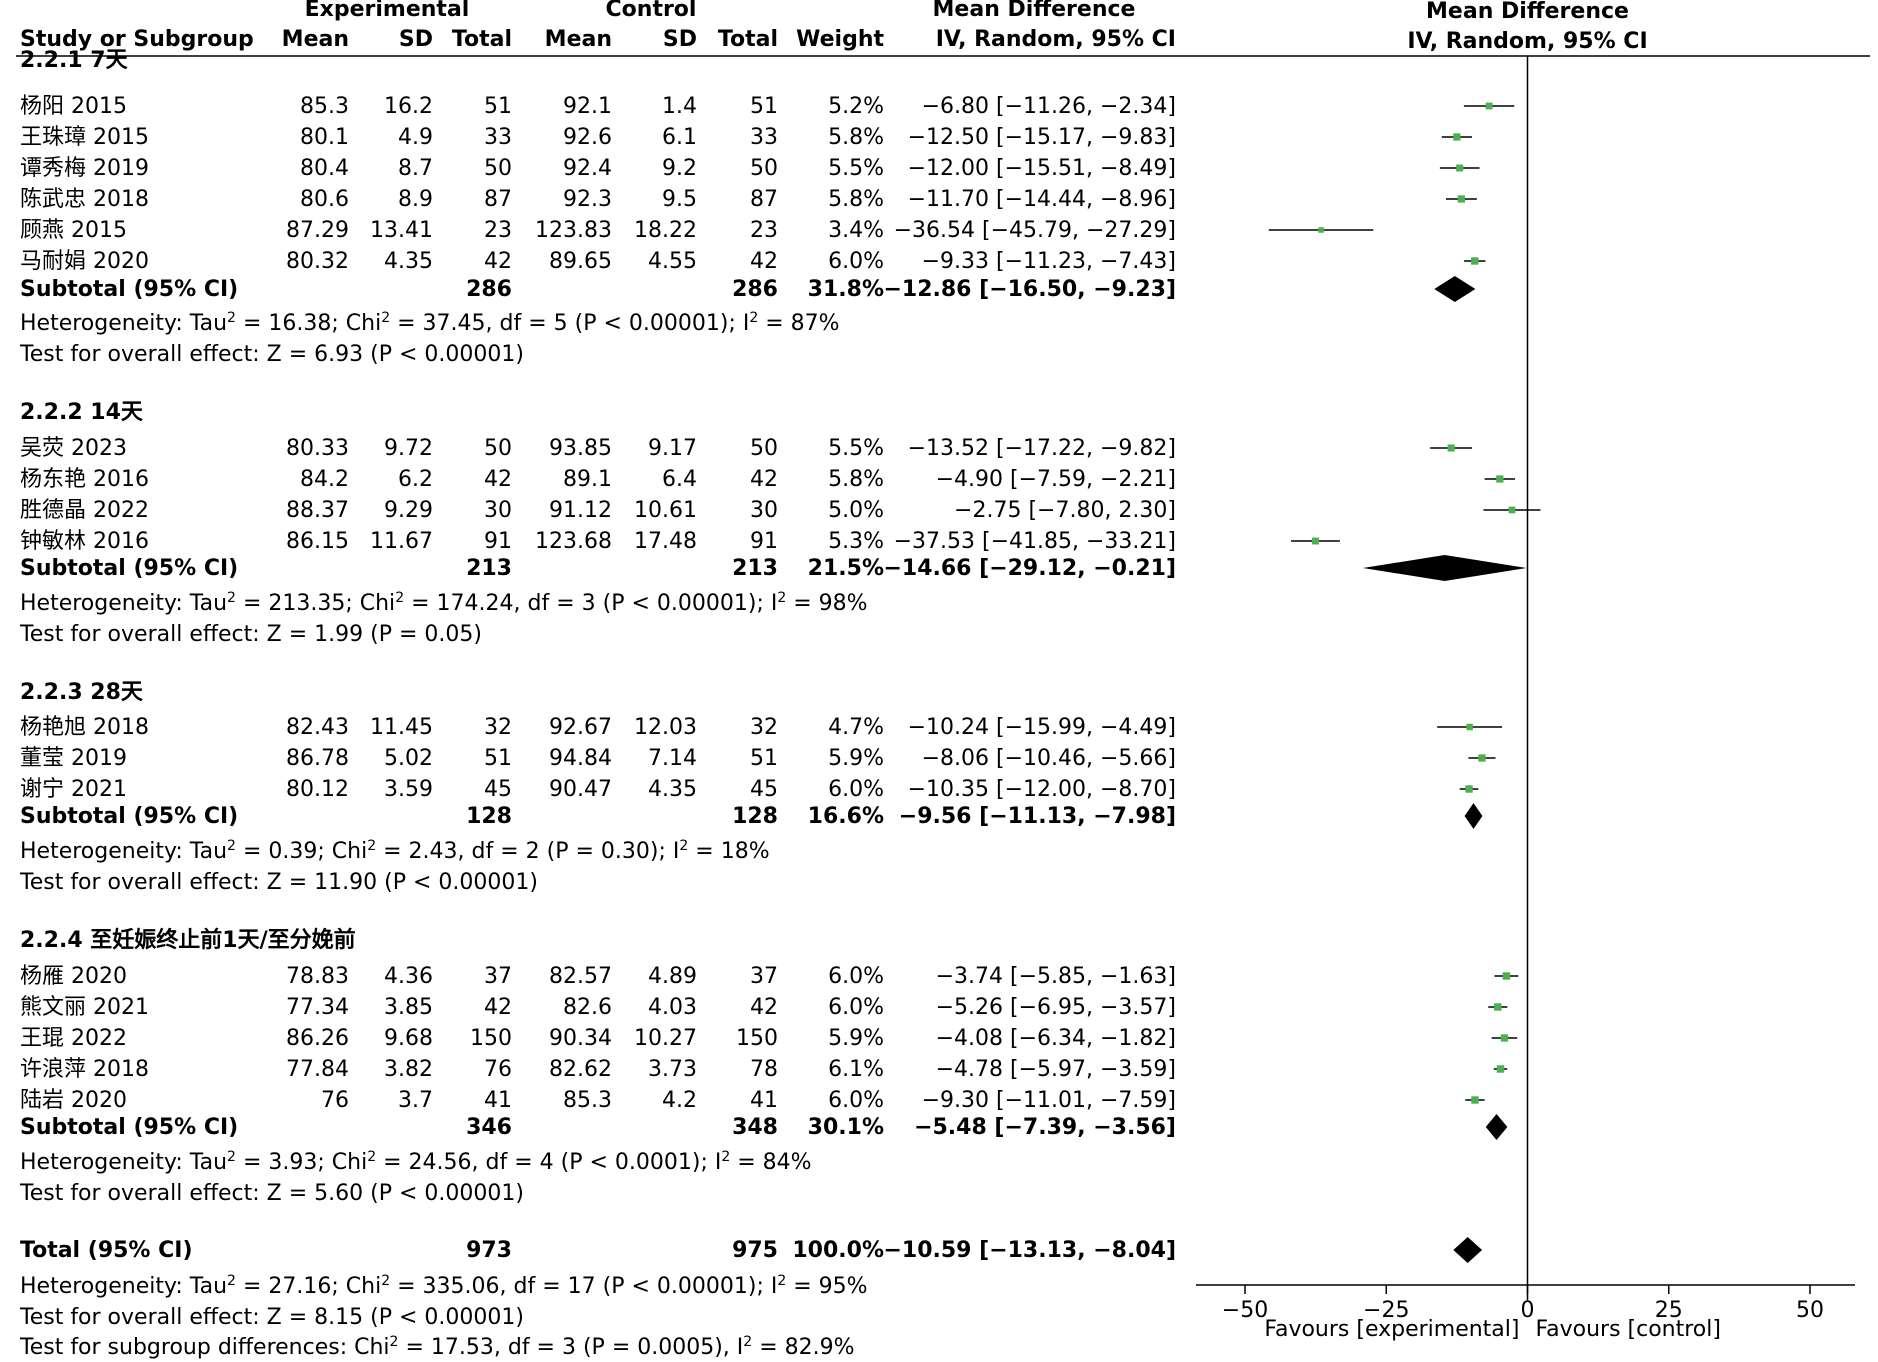 The image size is (1878, 1362). Describe the element at coordinates (129, 816) in the screenshot. I see `subtotal-label: Subtotal (95% CI)` at that location.